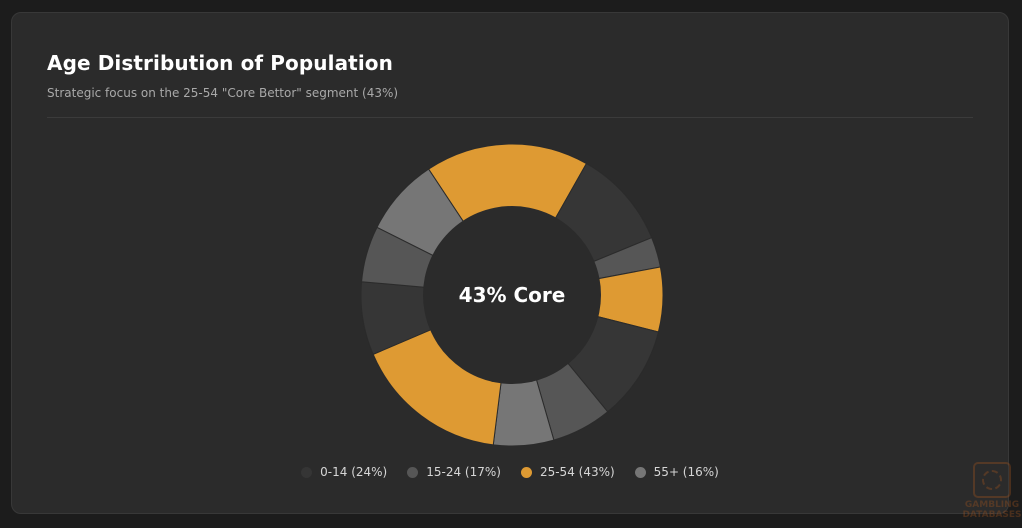 The image size is (1022, 528). I want to click on center-label: 43% Core, so click(512, 295).